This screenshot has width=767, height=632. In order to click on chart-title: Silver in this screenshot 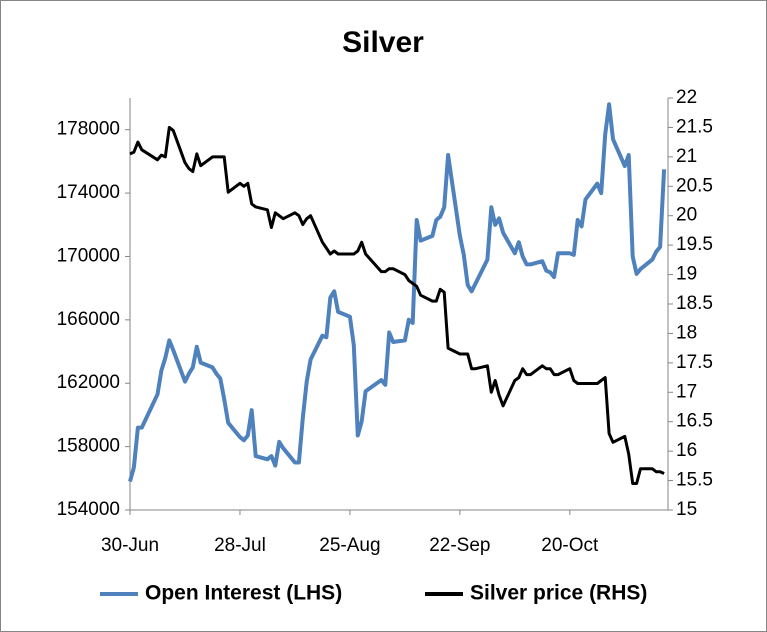, I will do `click(383, 42)`.